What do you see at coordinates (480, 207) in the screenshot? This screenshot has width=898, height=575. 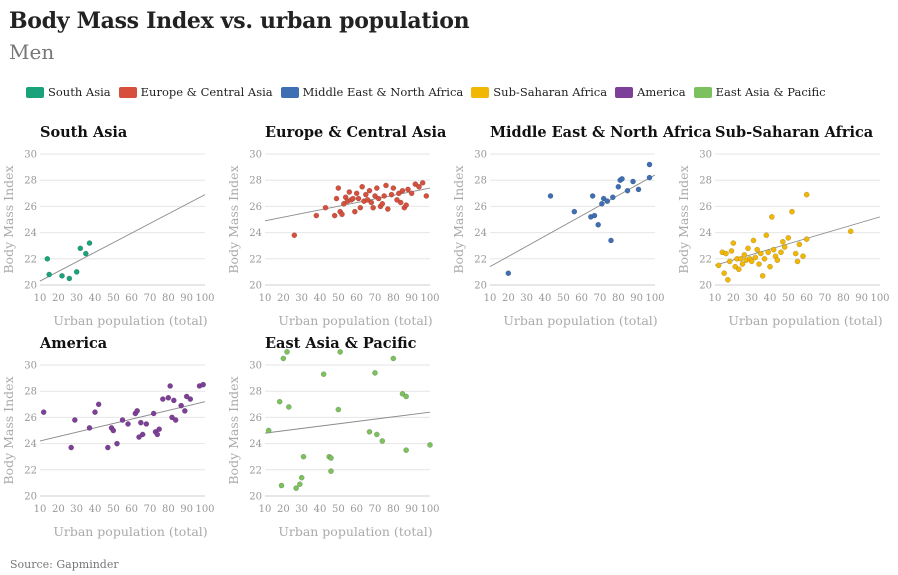 I see `y-tick-label: 26` at bounding box center [480, 207].